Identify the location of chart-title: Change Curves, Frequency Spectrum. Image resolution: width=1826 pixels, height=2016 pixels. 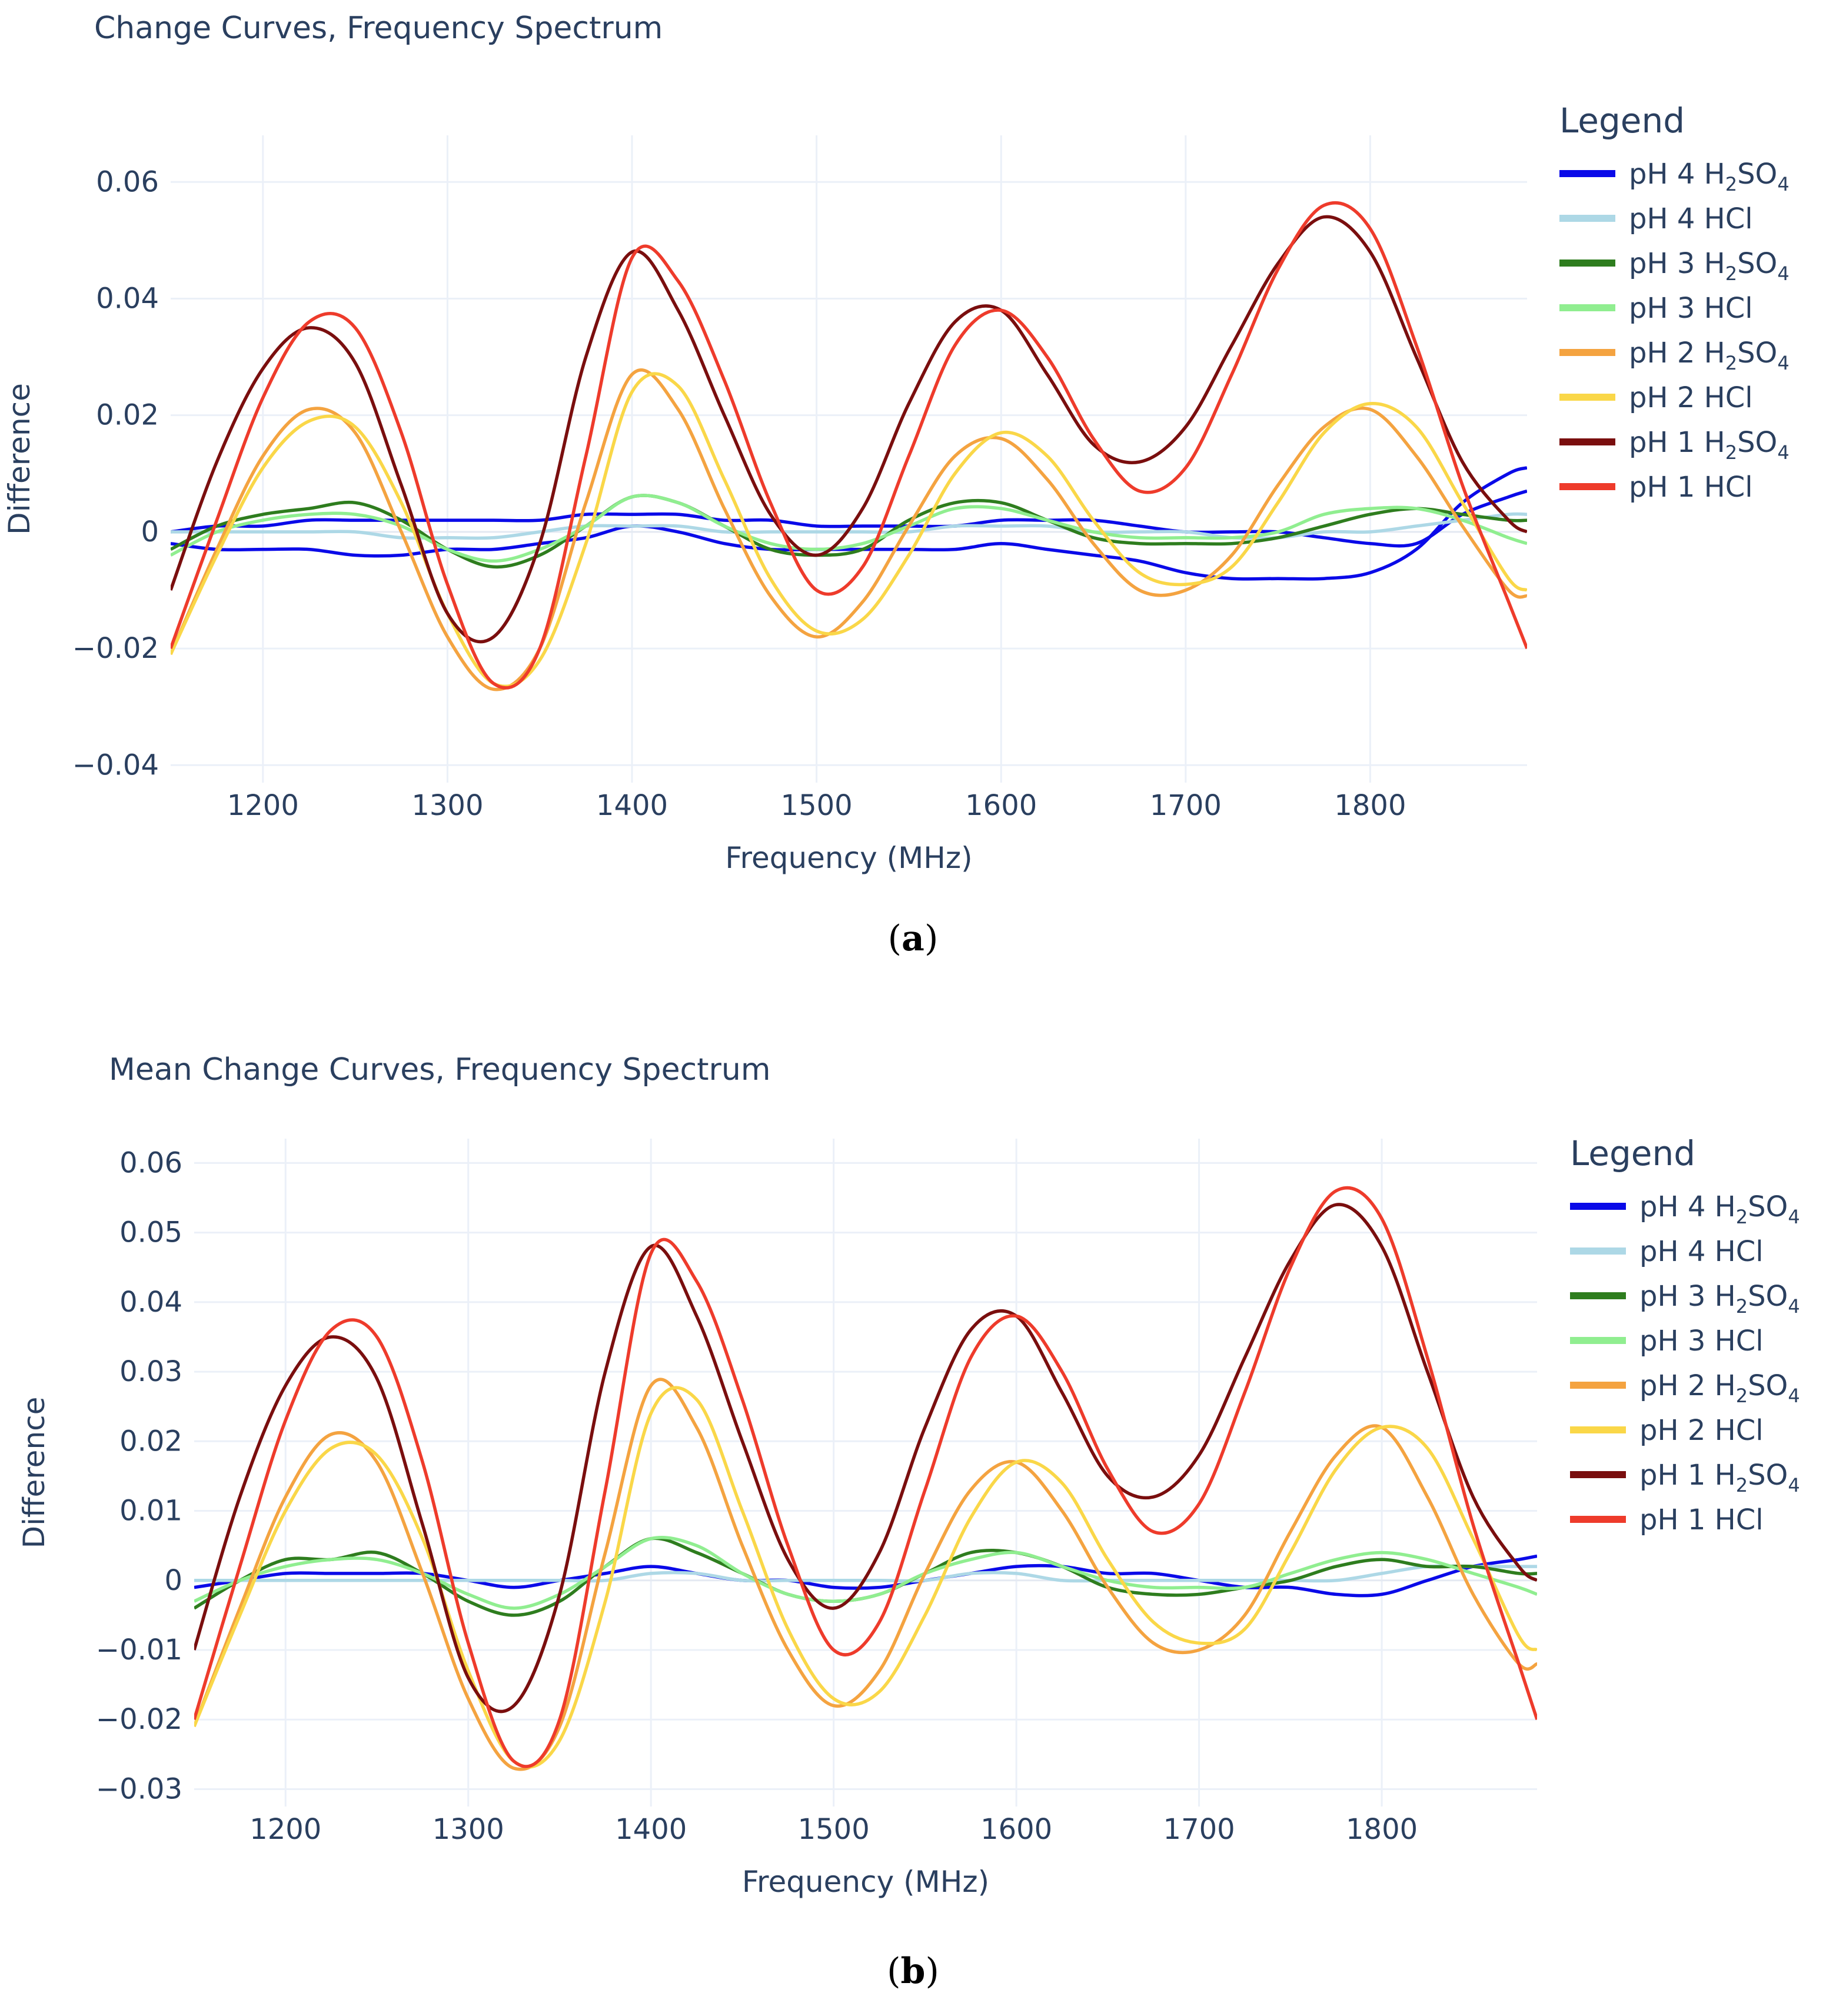
(378, 28).